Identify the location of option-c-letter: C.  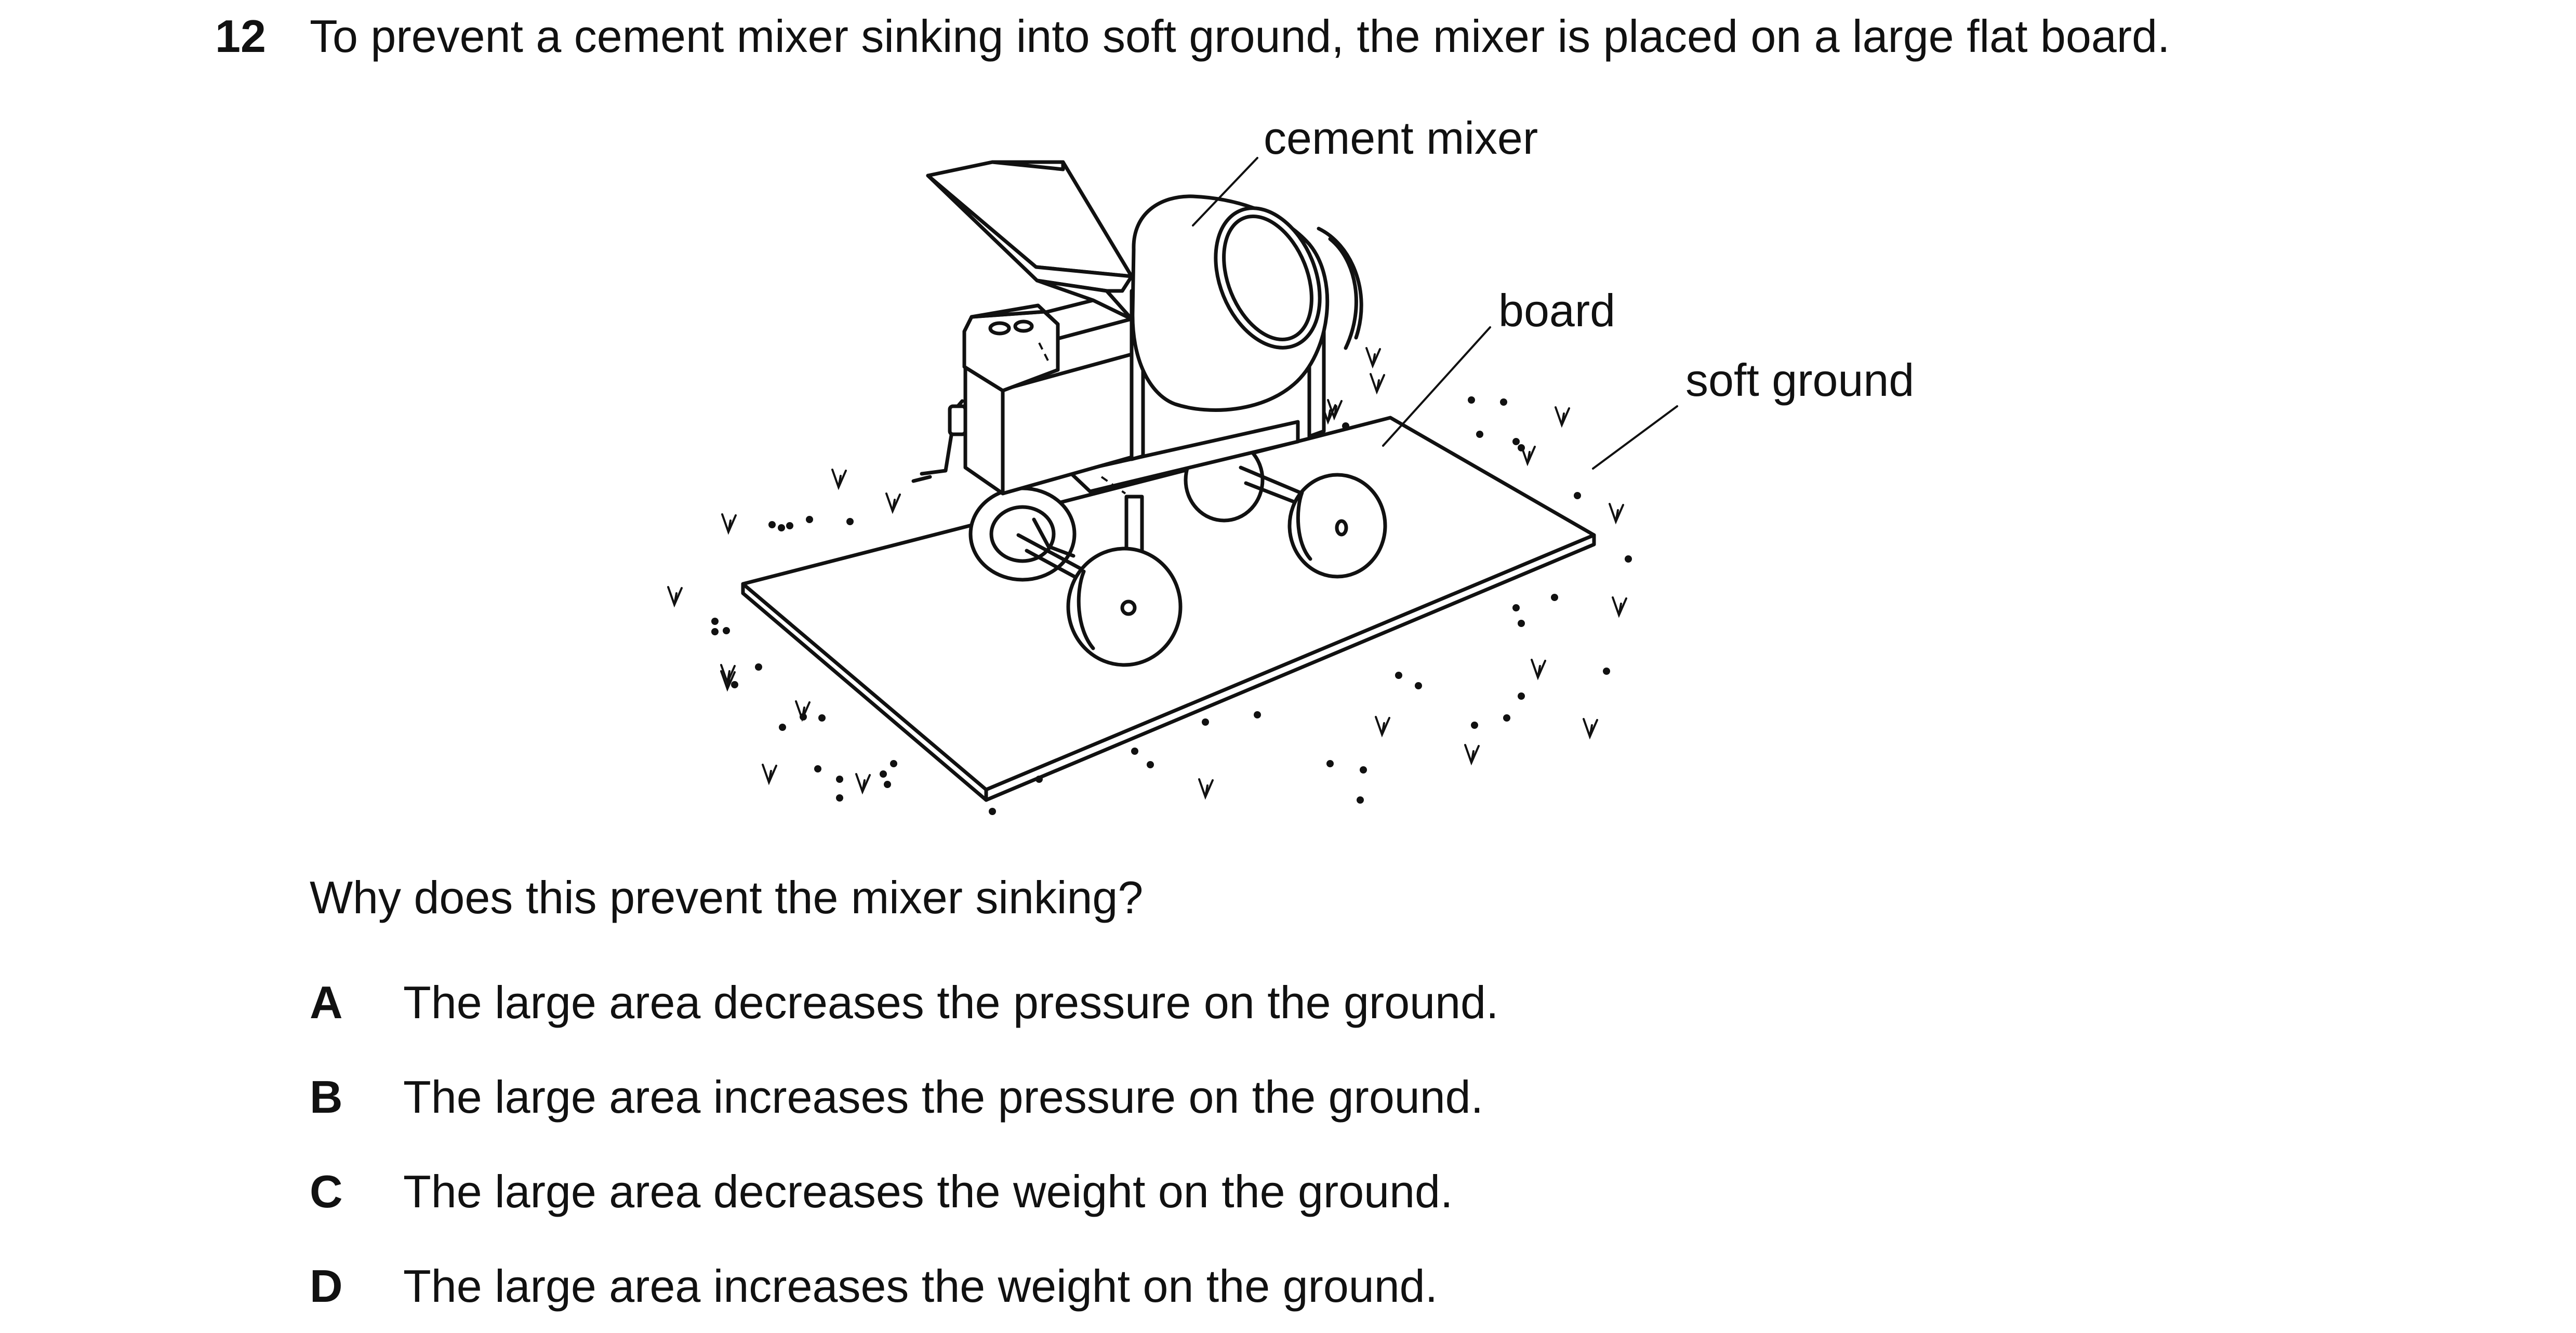
(326, 1191).